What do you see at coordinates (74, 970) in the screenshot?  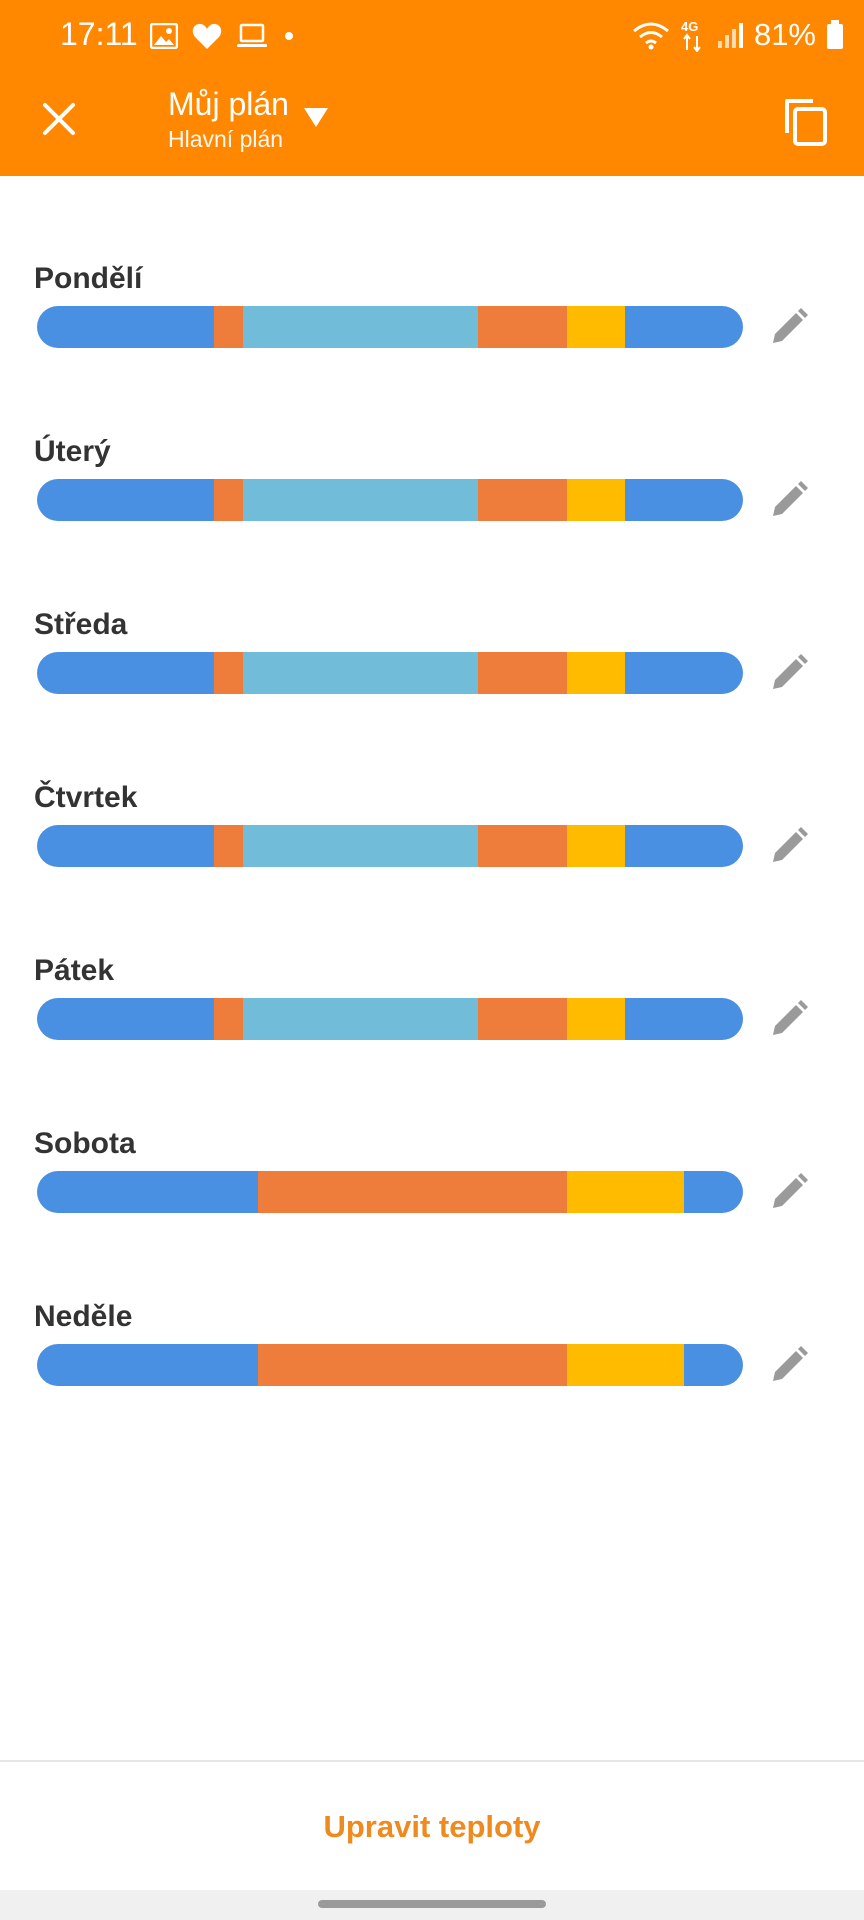 I see `day-label: Pátek` at bounding box center [74, 970].